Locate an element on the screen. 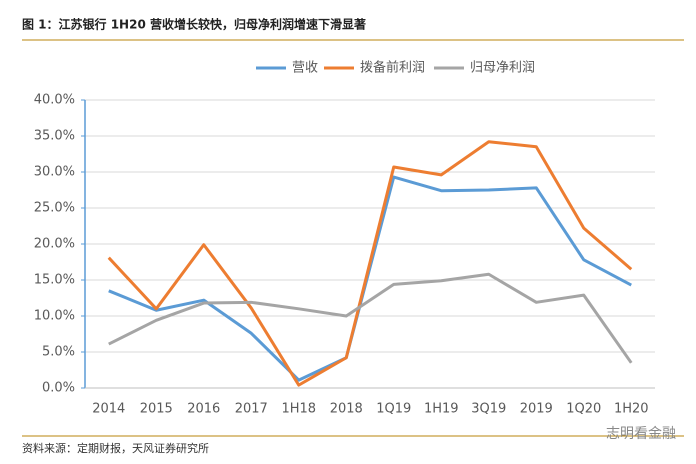 The width and height of the screenshot is (696, 464). legend-label: 营收 is located at coordinates (305, 68).